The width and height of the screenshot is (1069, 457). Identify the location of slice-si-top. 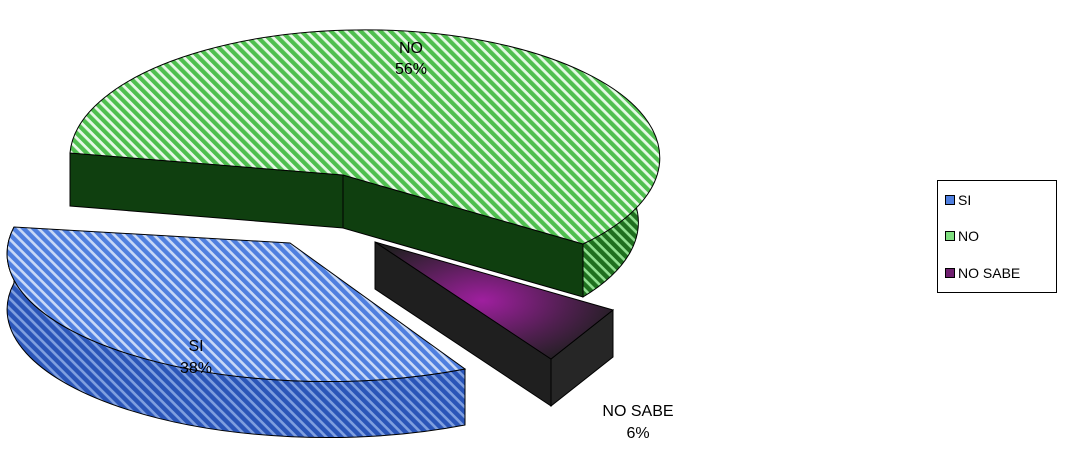
(236, 304).